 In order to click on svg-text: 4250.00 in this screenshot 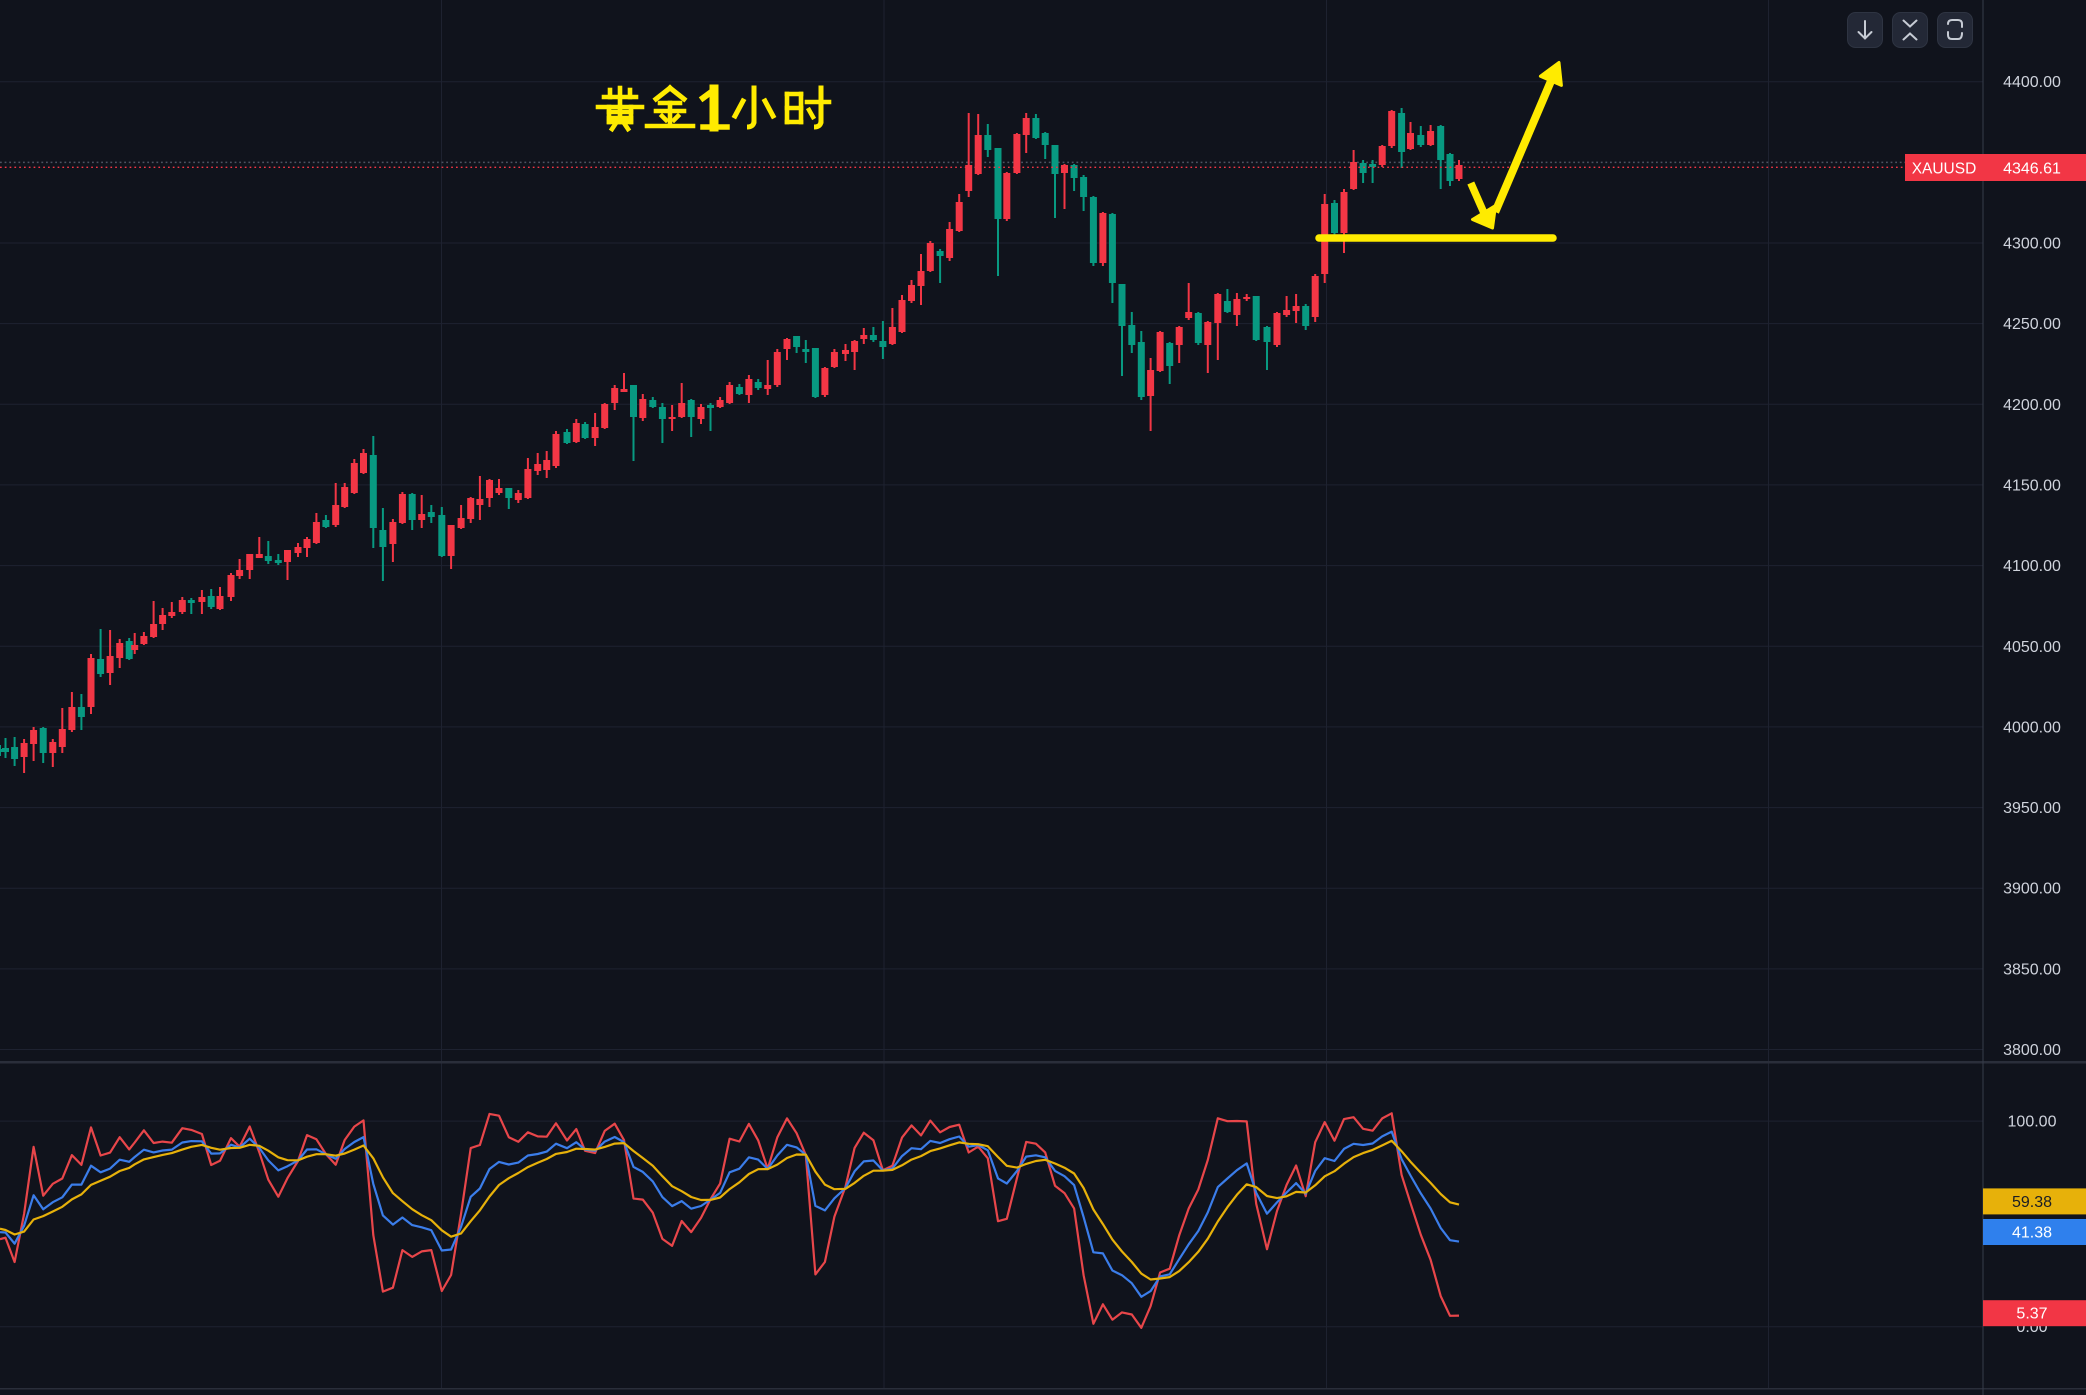, I will do `click(2032, 324)`.